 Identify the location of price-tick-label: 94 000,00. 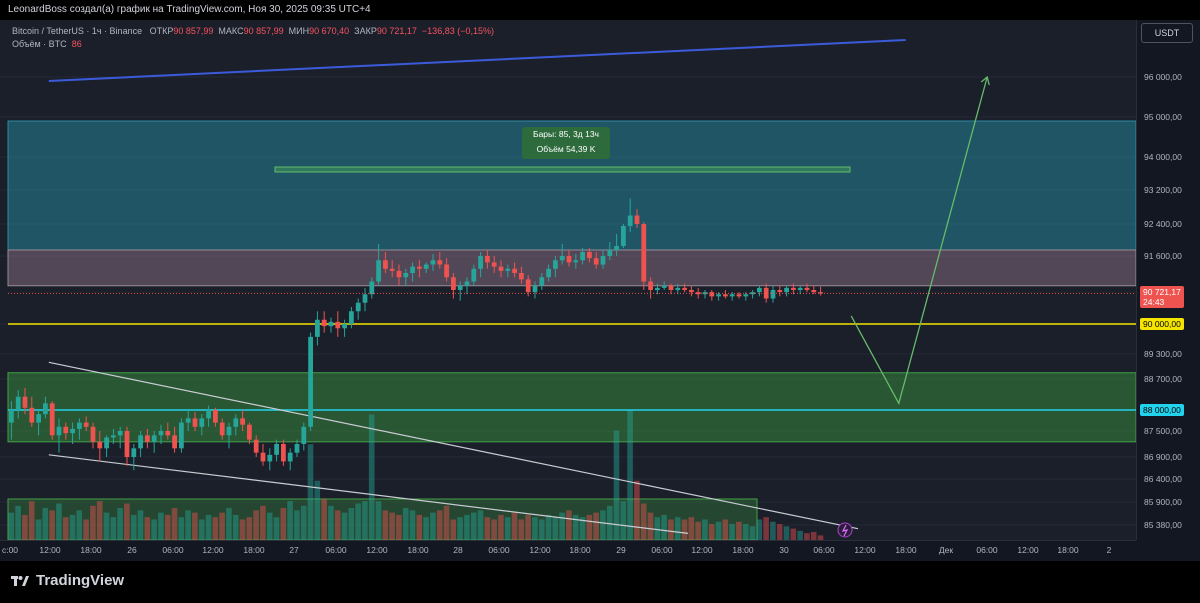
(1163, 157).